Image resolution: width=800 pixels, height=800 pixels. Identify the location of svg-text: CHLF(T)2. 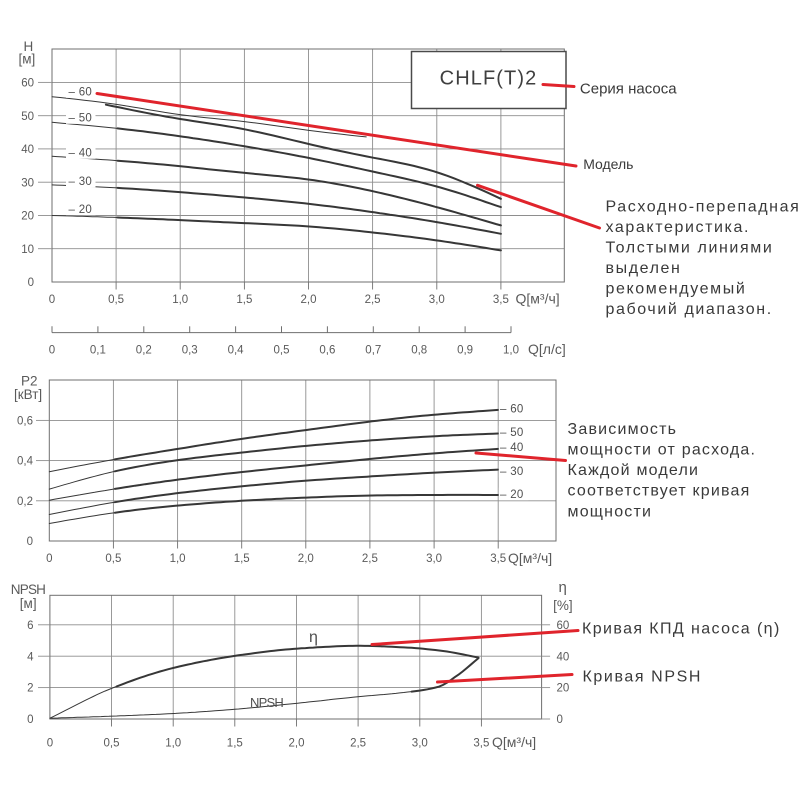
(489, 79).